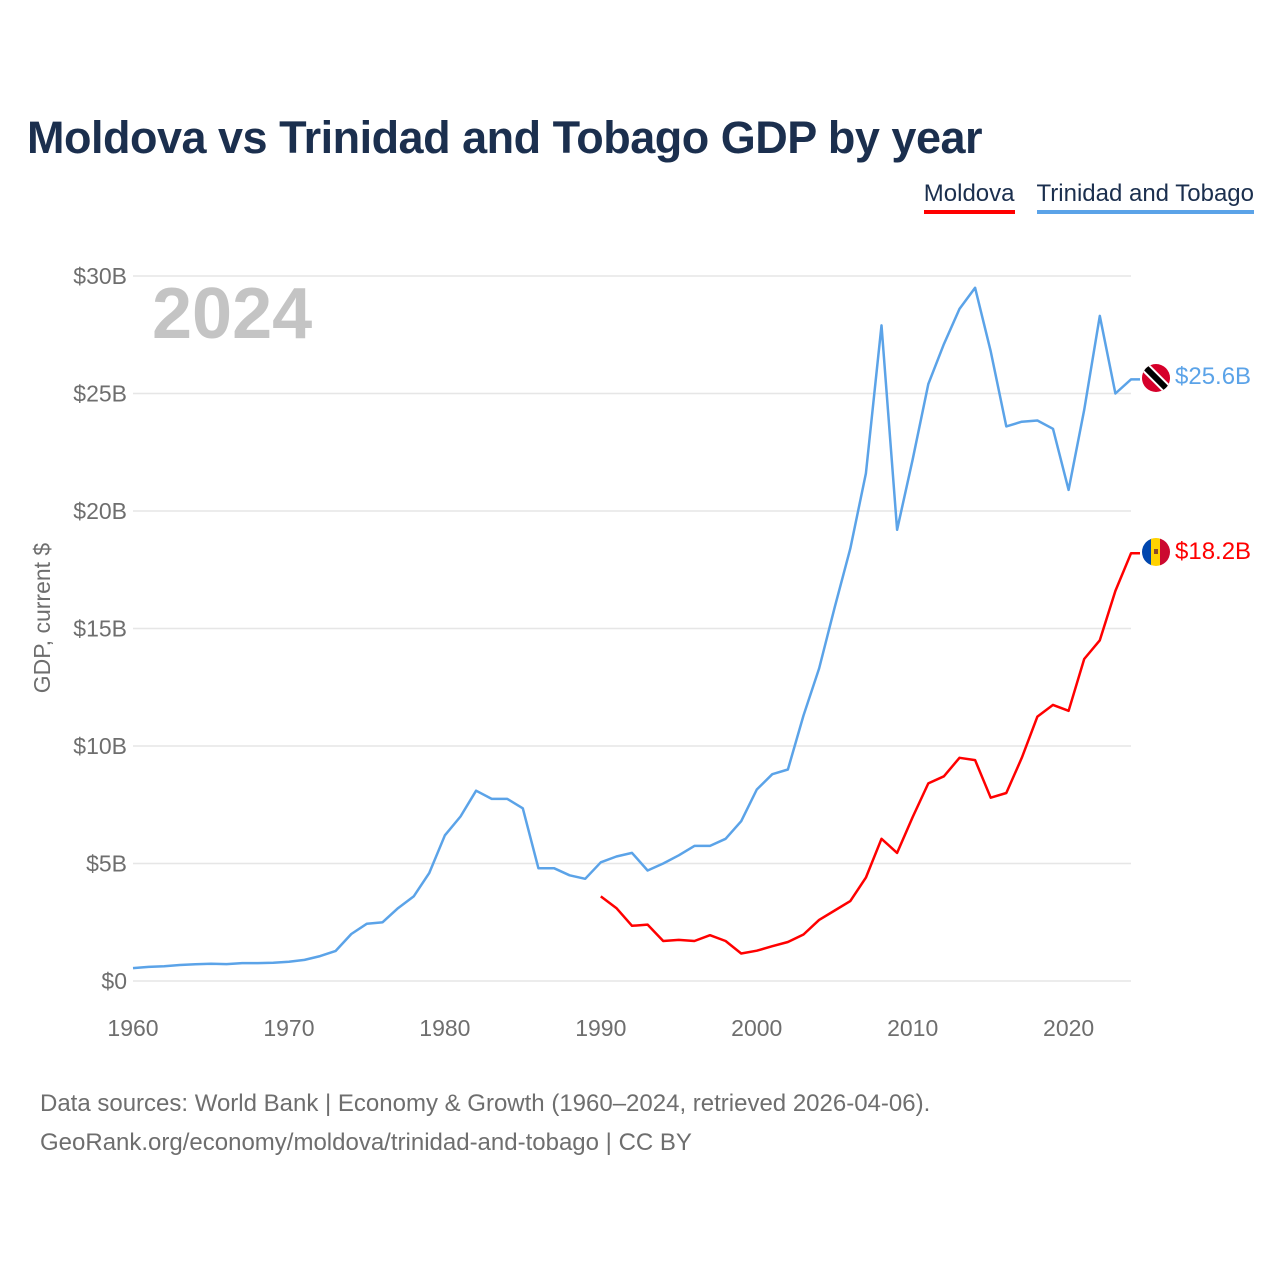 The height and width of the screenshot is (1280, 1280). Describe the element at coordinates (100, 629) in the screenshot. I see `y-tick-label: $15B` at that location.